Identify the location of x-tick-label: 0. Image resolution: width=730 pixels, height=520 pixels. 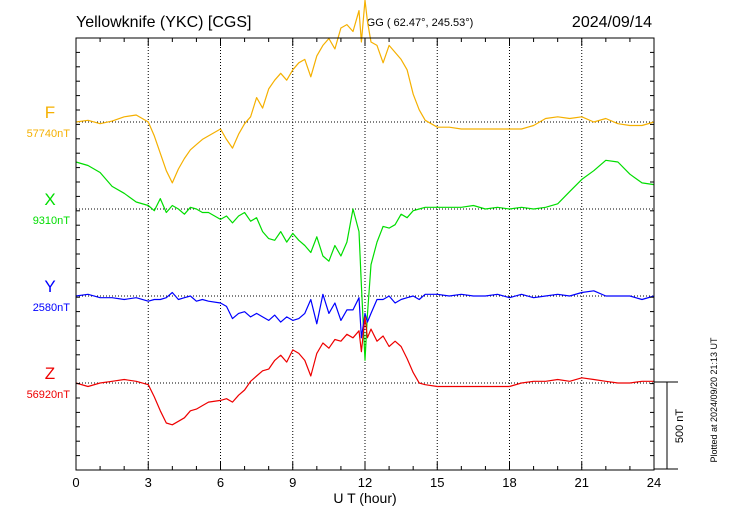
(75, 482).